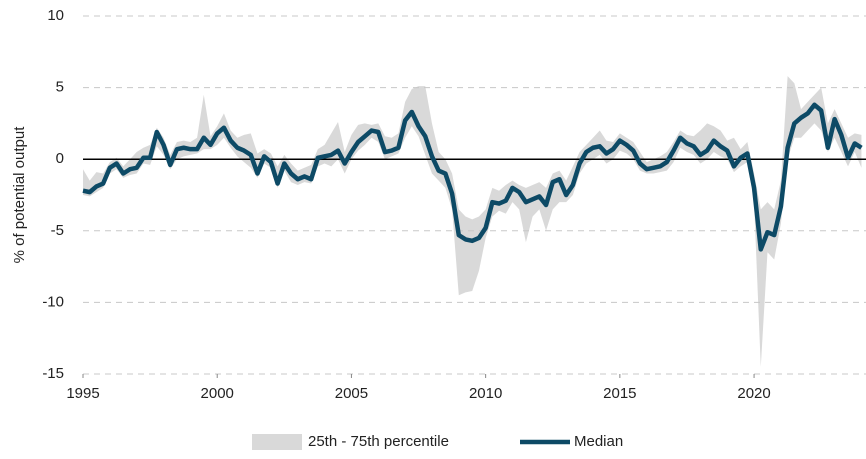 The height and width of the screenshot is (459, 866). I want to click on x-tick-label: 2000, so click(217, 393).